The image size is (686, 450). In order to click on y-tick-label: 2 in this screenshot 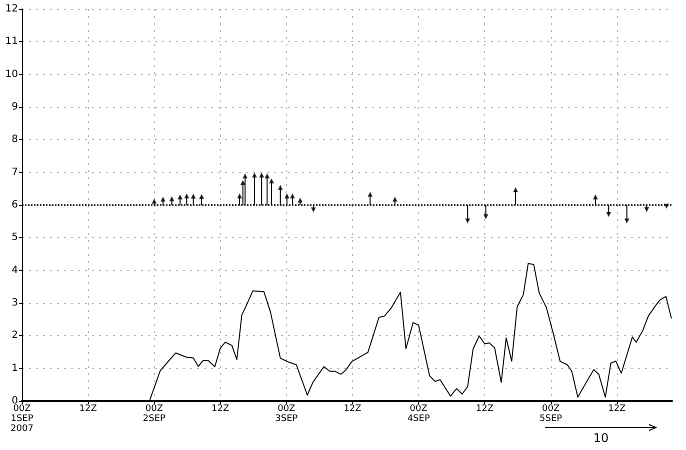, I will do `click(15, 336)`.